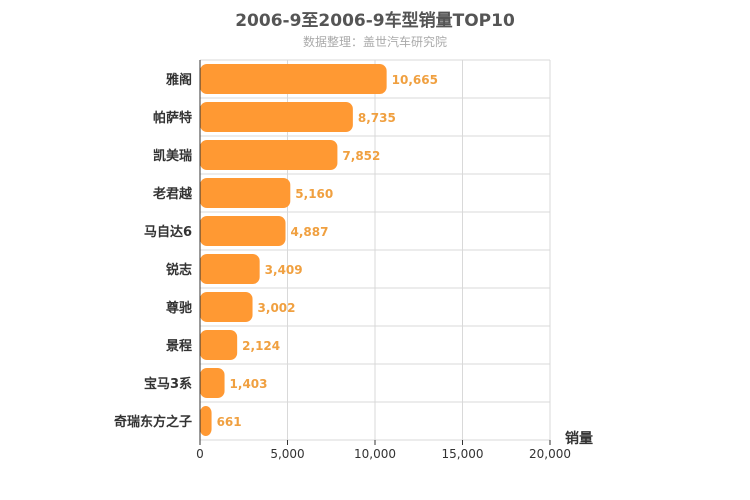 Image resolution: width=750 pixels, height=500 pixels. Describe the element at coordinates (179, 308) in the screenshot. I see `category-label: 尊驰` at that location.